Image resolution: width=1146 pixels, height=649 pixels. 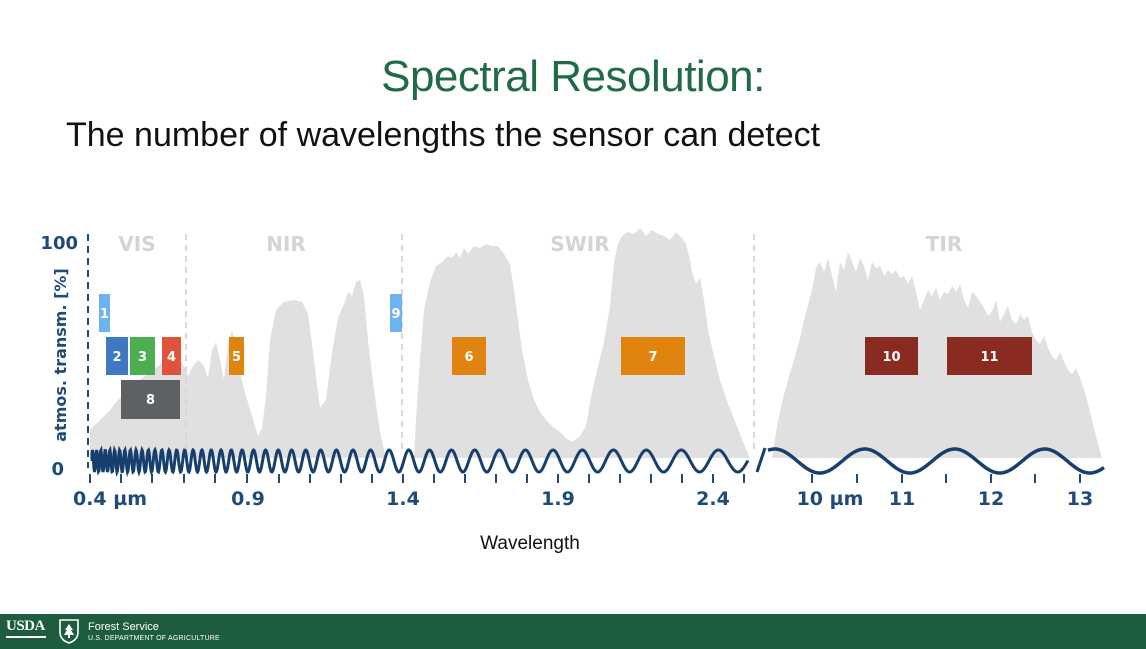 I want to click on transmission-area-swir, so click(x=582, y=343).